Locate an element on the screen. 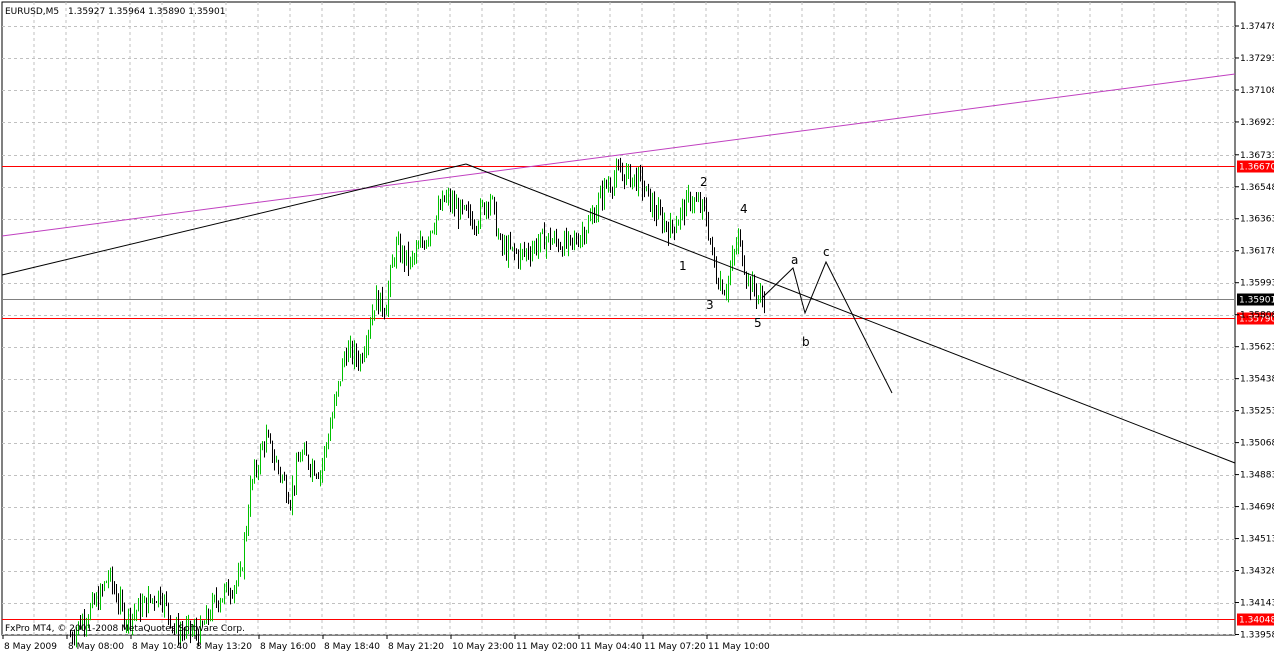  current-price-label: 1.35901 is located at coordinates (1256, 301).